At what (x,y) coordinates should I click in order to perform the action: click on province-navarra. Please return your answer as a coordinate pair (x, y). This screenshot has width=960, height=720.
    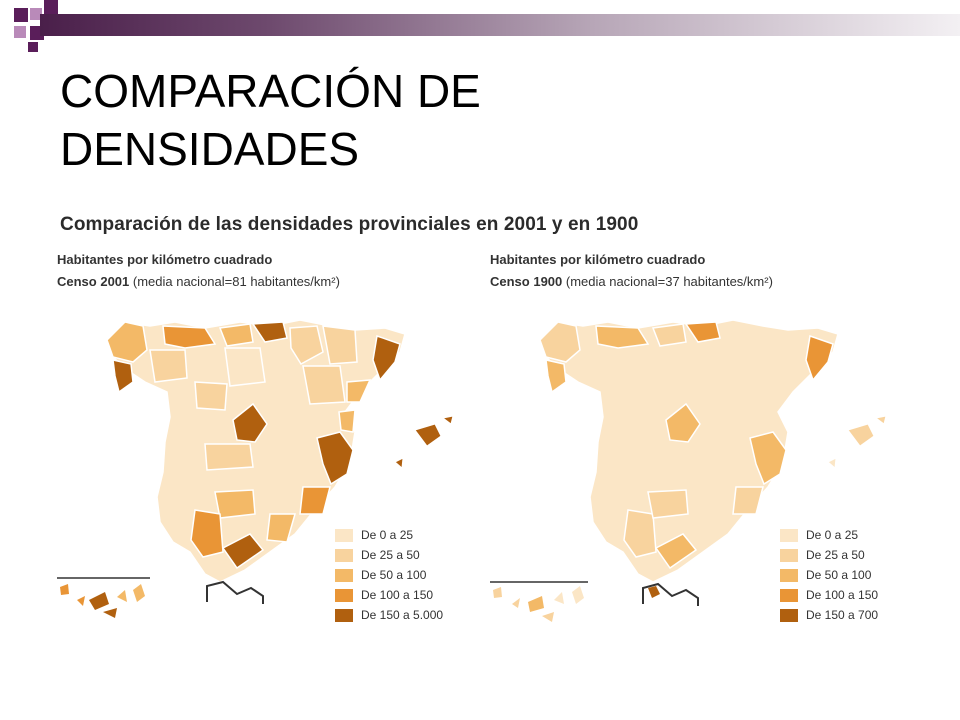
    Looking at the image, I should click on (306, 345).